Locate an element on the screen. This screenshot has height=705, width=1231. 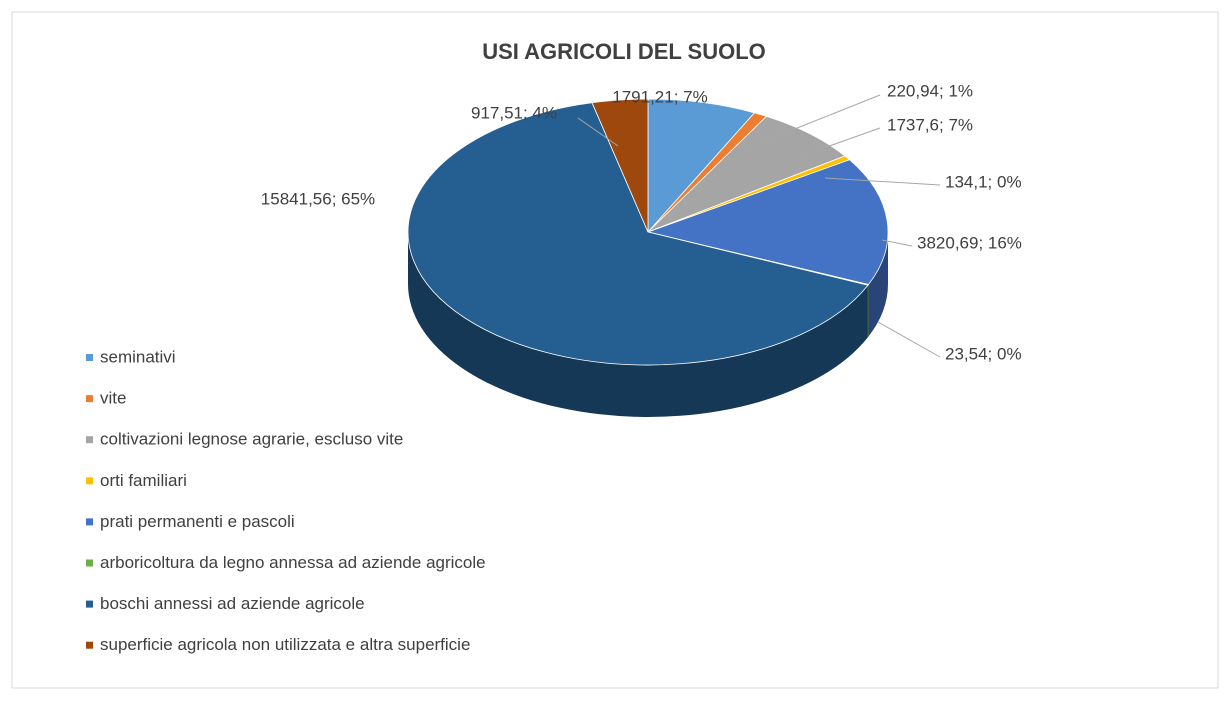
chart-title: USI AGRICOLI DEL SUOLO is located at coordinates (624, 51).